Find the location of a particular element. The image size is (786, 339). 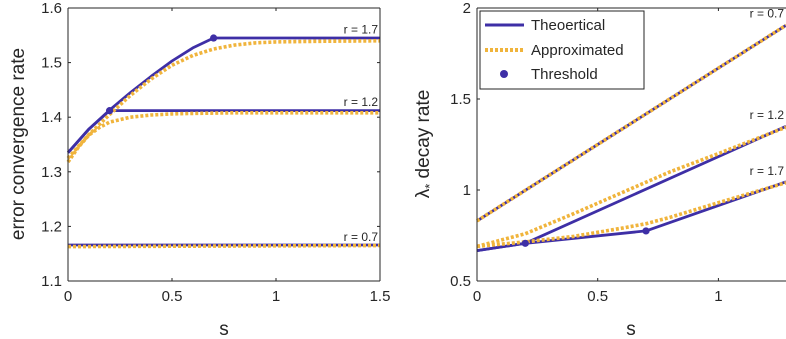

left-y-axis-label: error convergence rate is located at coordinates (18, 144).